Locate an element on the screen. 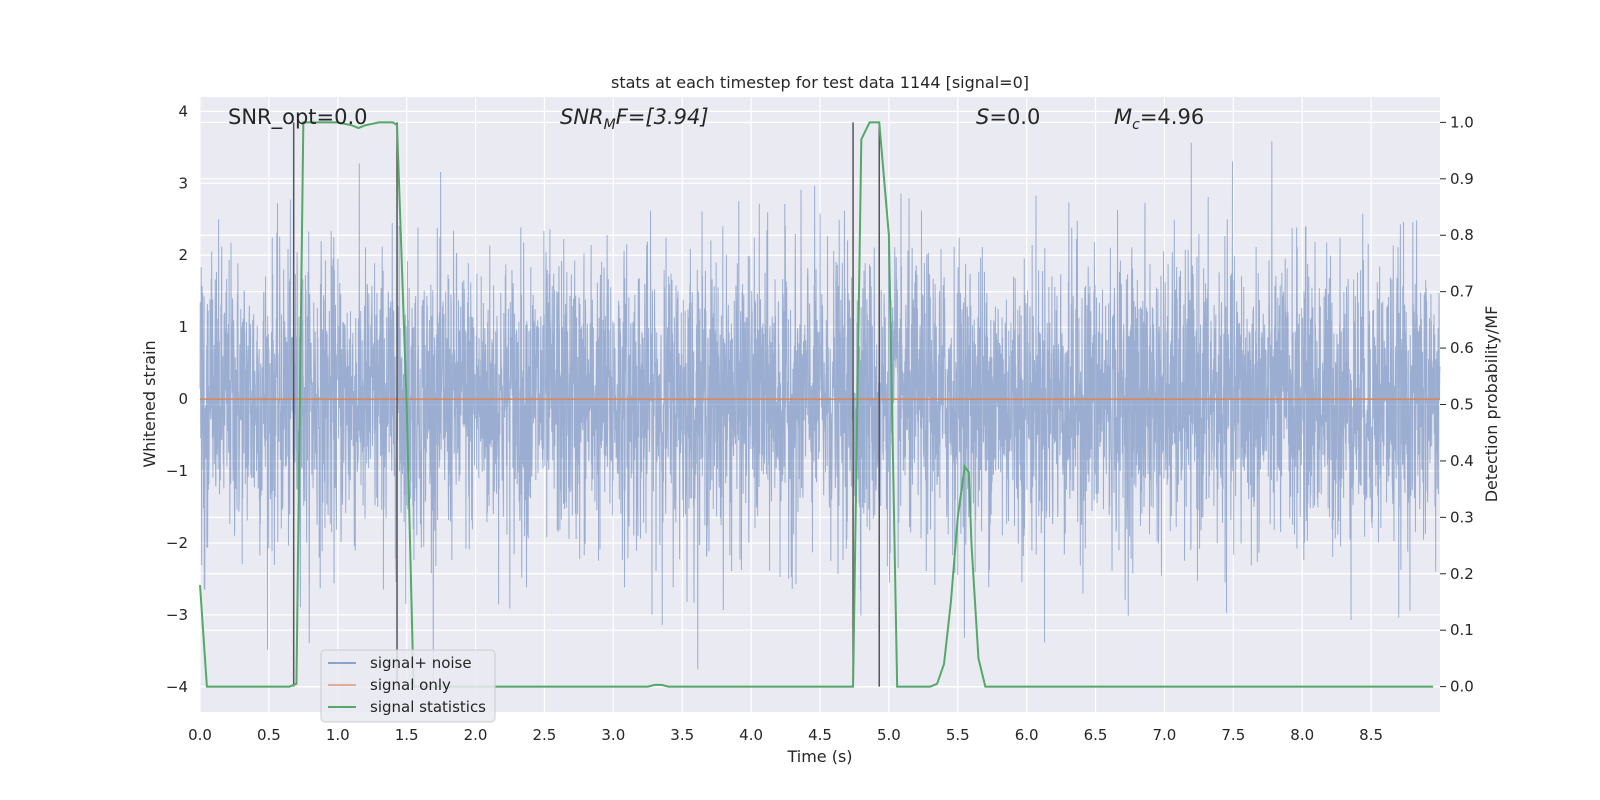  x-tick-label-8: 4.0 is located at coordinates (751, 735).